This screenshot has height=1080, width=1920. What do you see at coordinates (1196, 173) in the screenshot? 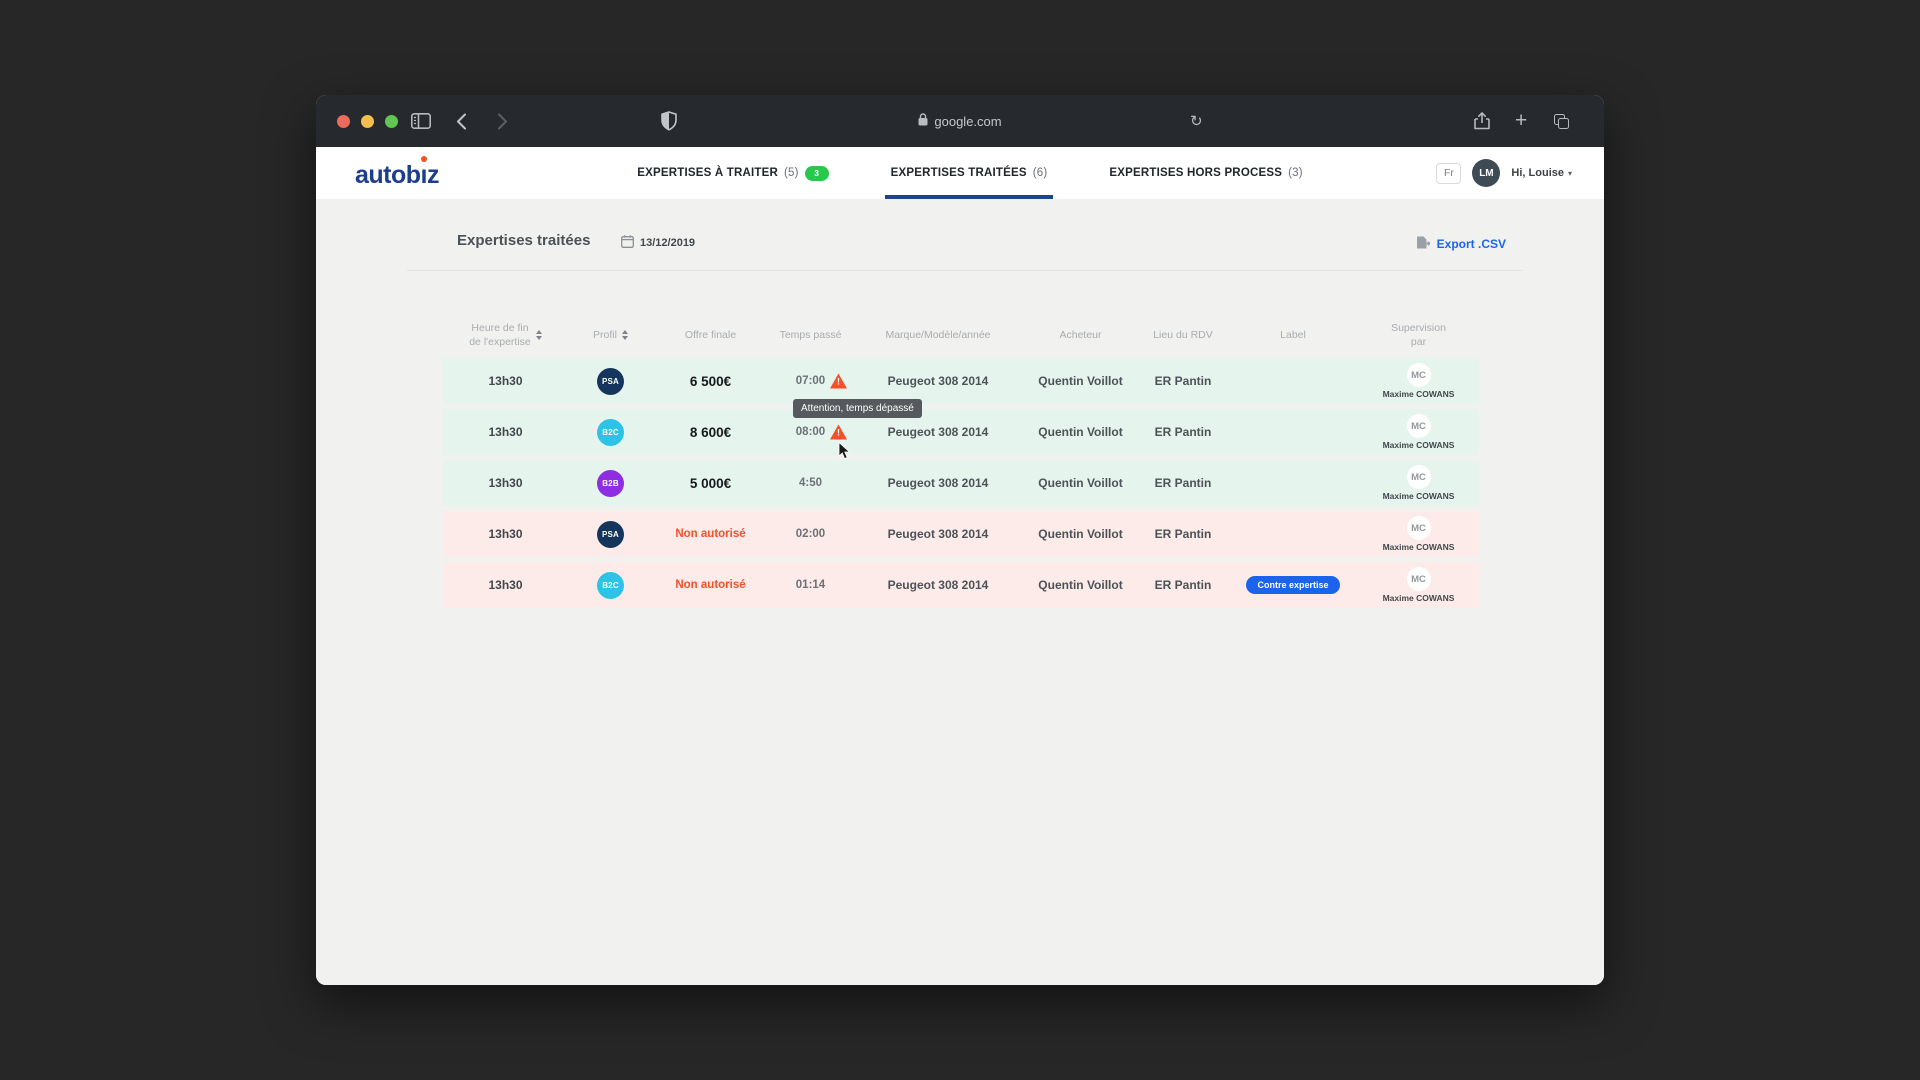
I see `tab-label: EXPERTISES HORS PROCESS` at bounding box center [1196, 173].